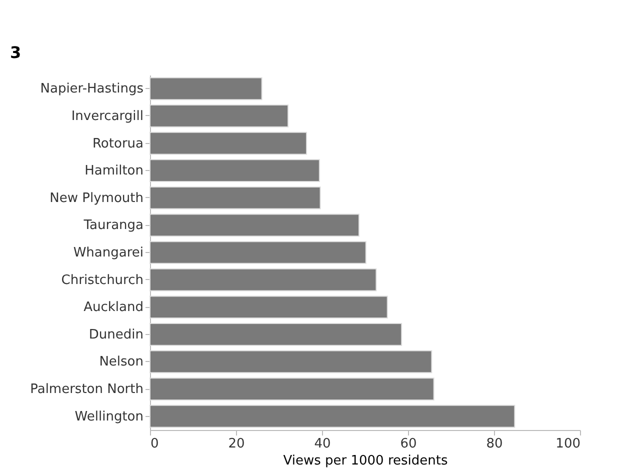 Image resolution: width=632 pixels, height=473 pixels. I want to click on x-tick-label: 40, so click(322, 444).